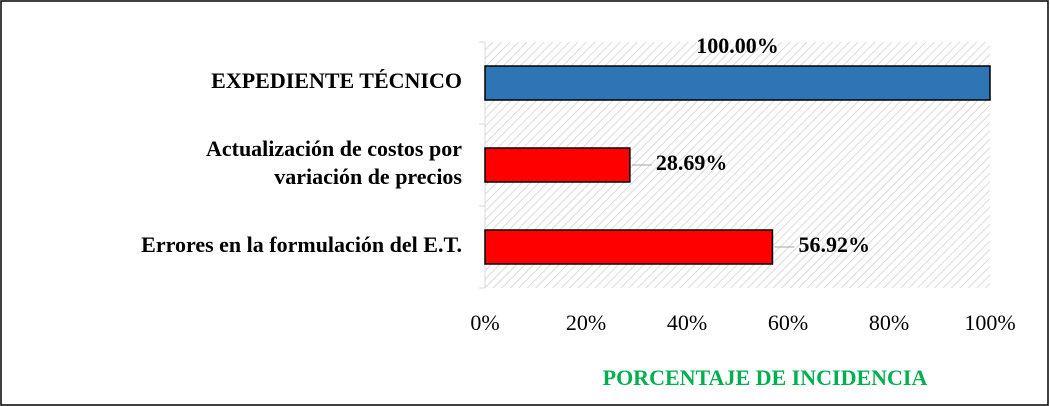  I want to click on x-tick-label: 60%, so click(788, 322).